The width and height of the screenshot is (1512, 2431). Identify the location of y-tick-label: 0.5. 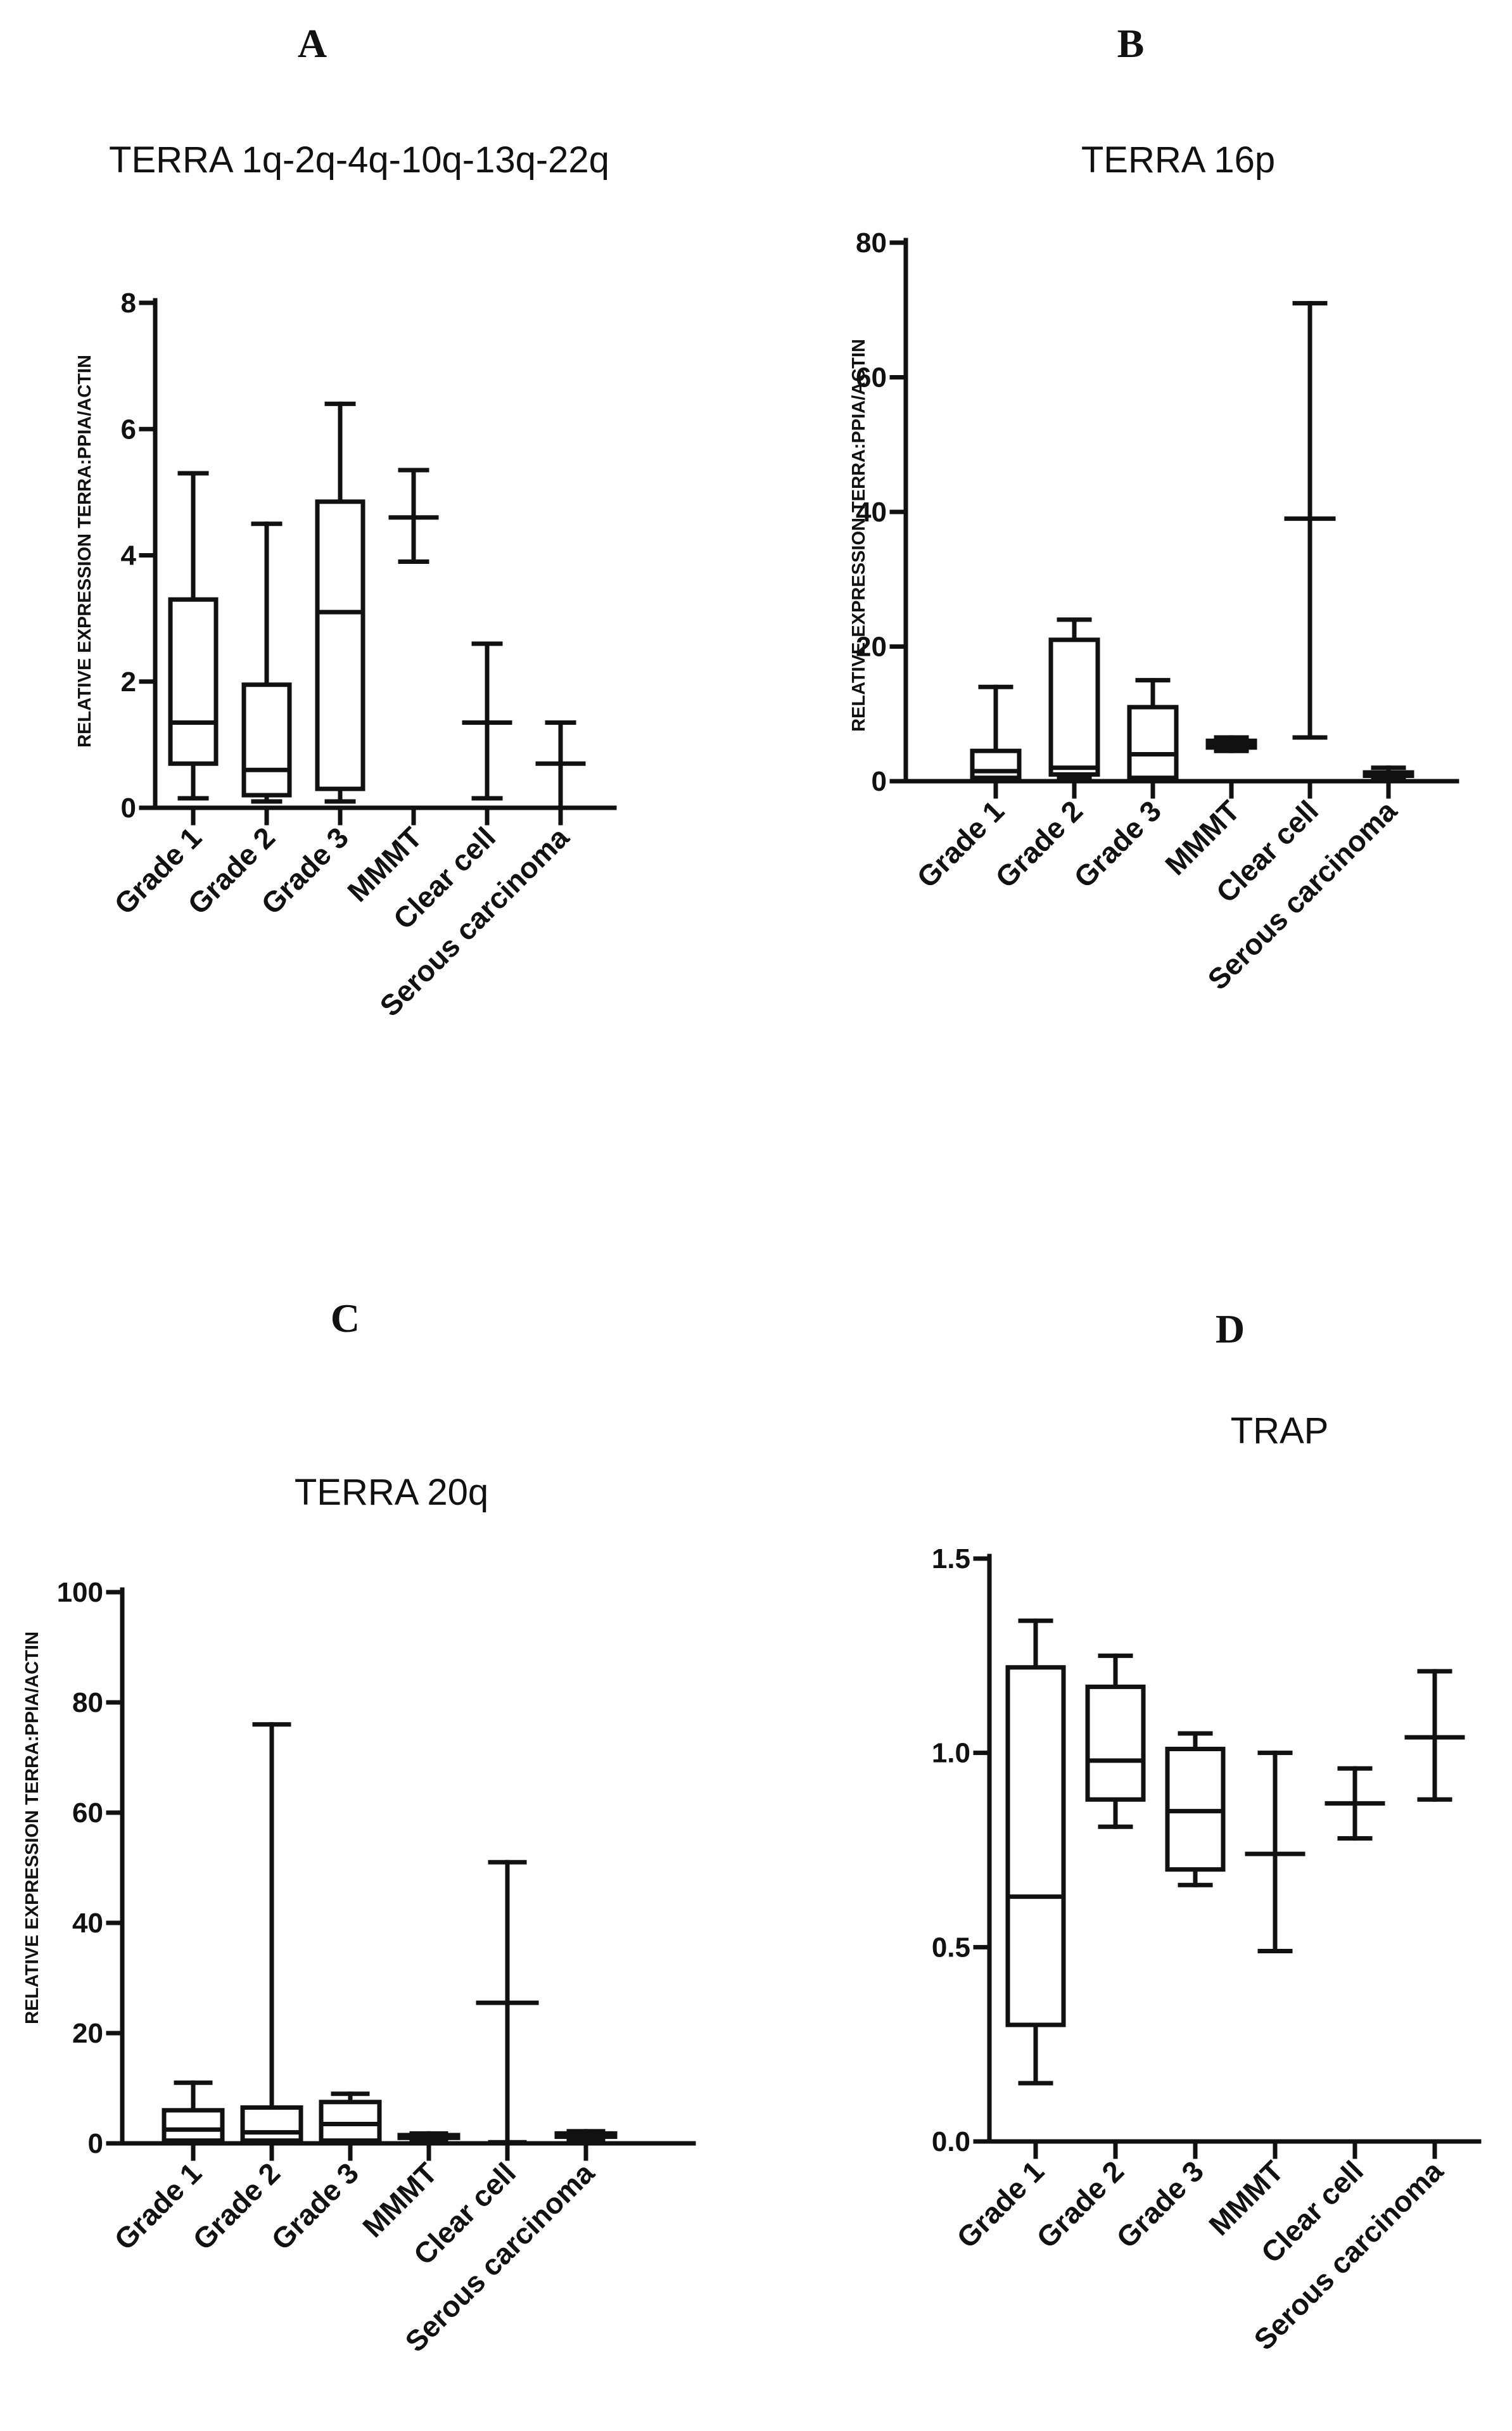
(951, 1947).